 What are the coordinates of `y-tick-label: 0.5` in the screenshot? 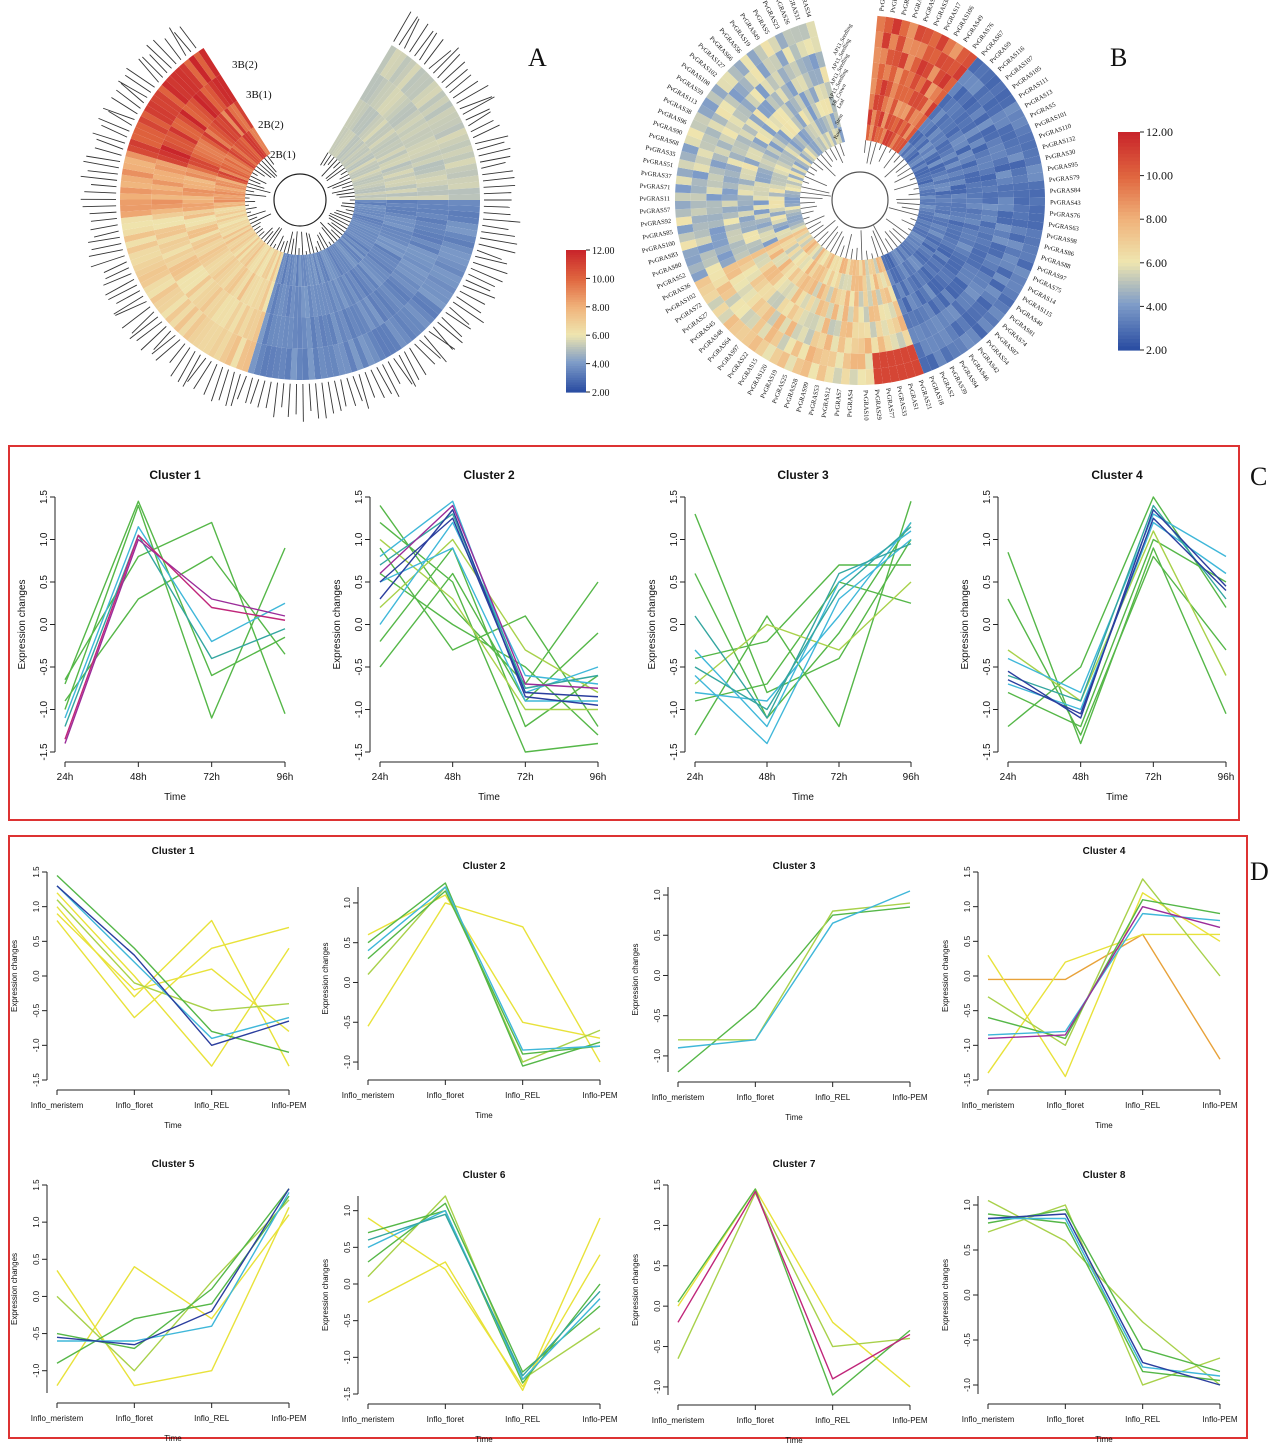 It's located at (347, 943).